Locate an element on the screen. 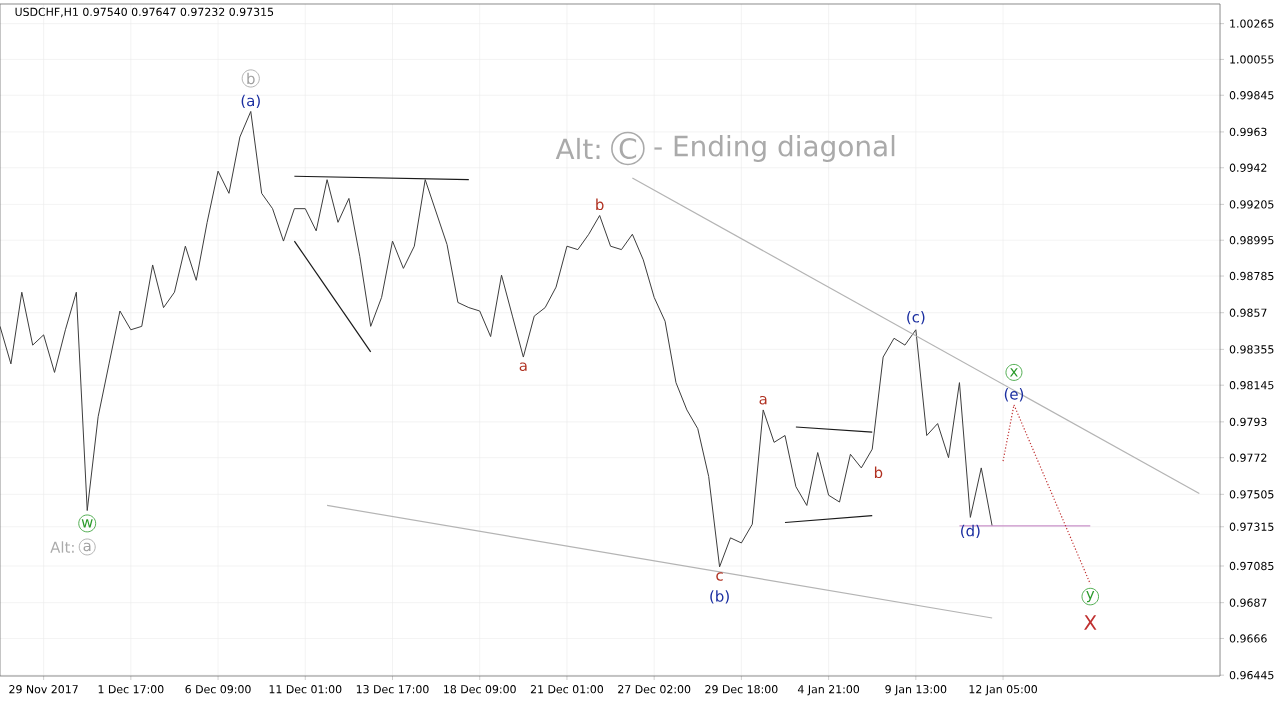 Image resolution: width=1280 pixels, height=720 pixels. annotation: X is located at coordinates (1090, 622).